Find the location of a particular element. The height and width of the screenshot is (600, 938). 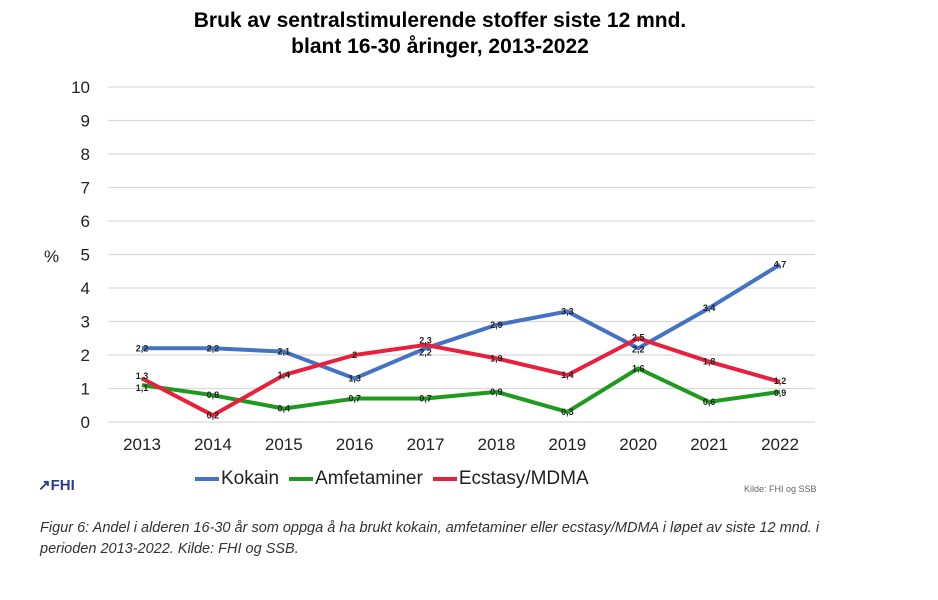

y-tick-label: 7 is located at coordinates (85, 188).